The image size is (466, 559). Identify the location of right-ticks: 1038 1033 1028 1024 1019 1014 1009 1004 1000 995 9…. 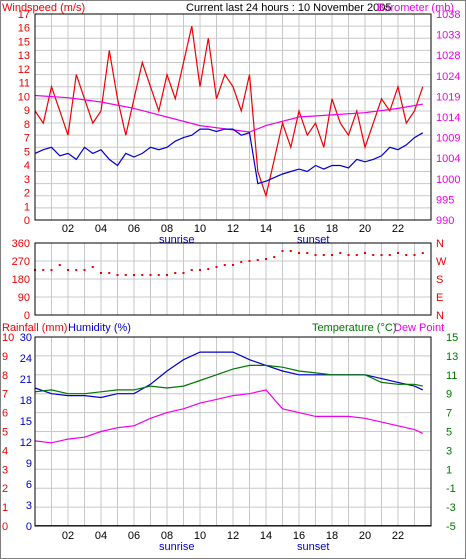
(448, 118).